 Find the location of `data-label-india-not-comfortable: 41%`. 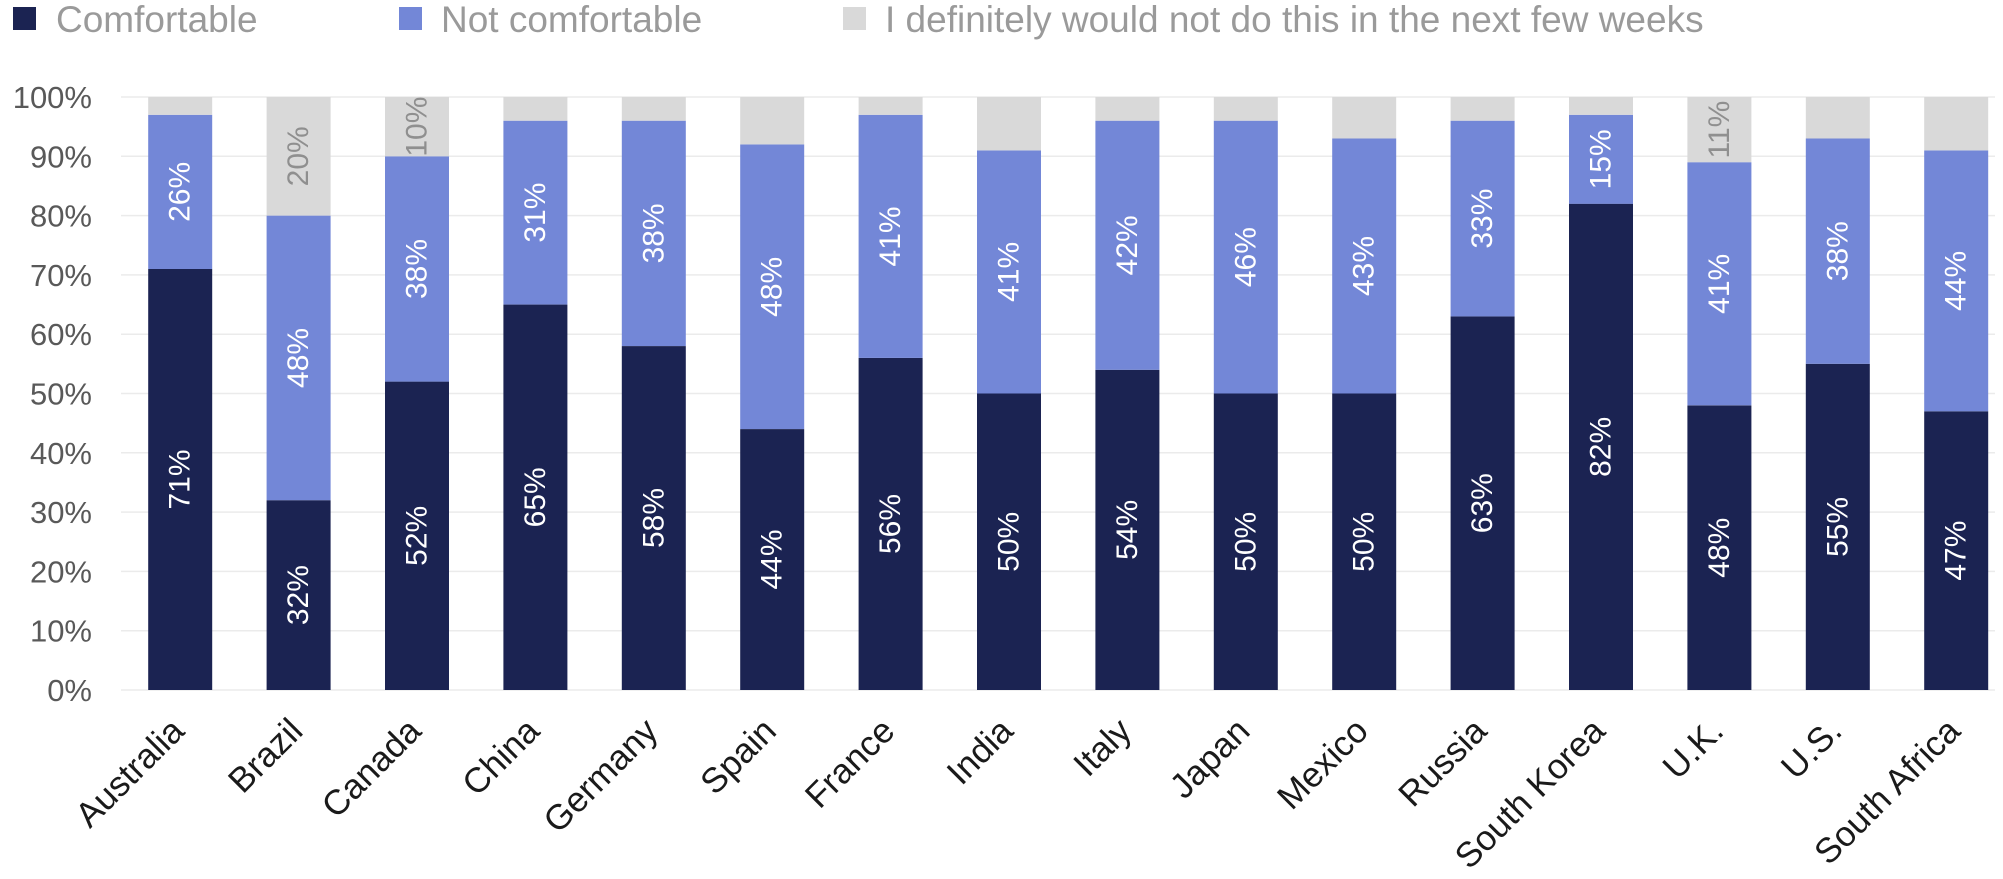

data-label-india-not-comfortable: 41% is located at coordinates (1009, 272).